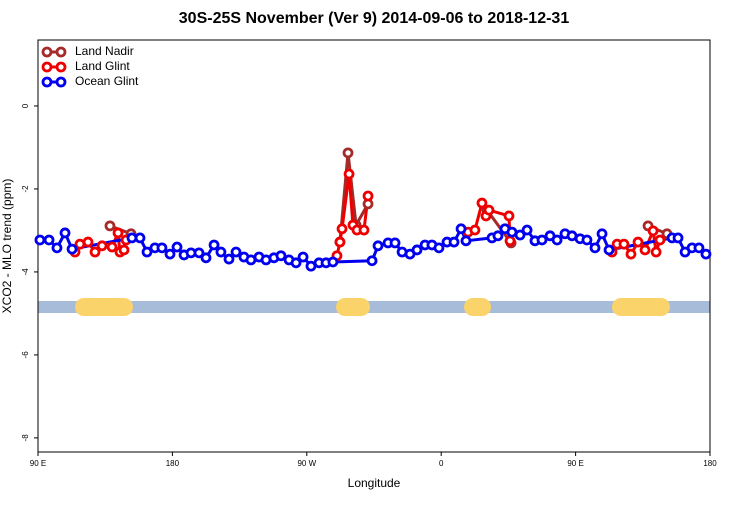 The height and width of the screenshot is (505, 750). Describe the element at coordinates (374, 483) in the screenshot. I see `x-axis-label: Longitude` at that location.